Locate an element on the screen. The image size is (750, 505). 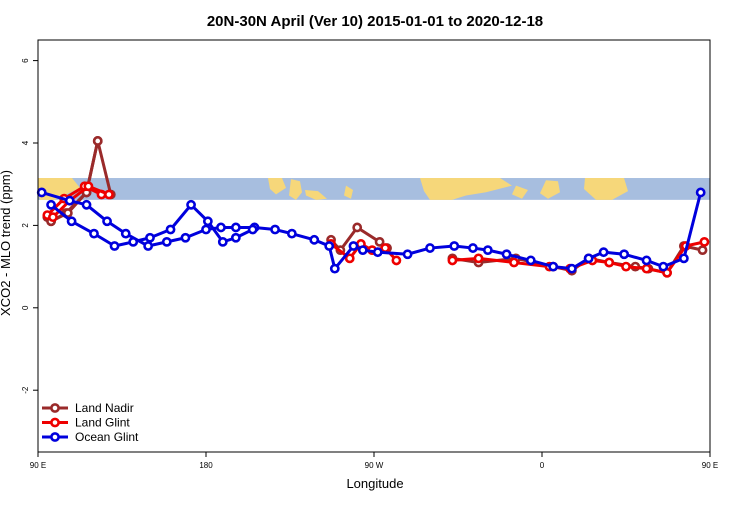
legend-item: Land Glint is located at coordinates (86, 423).